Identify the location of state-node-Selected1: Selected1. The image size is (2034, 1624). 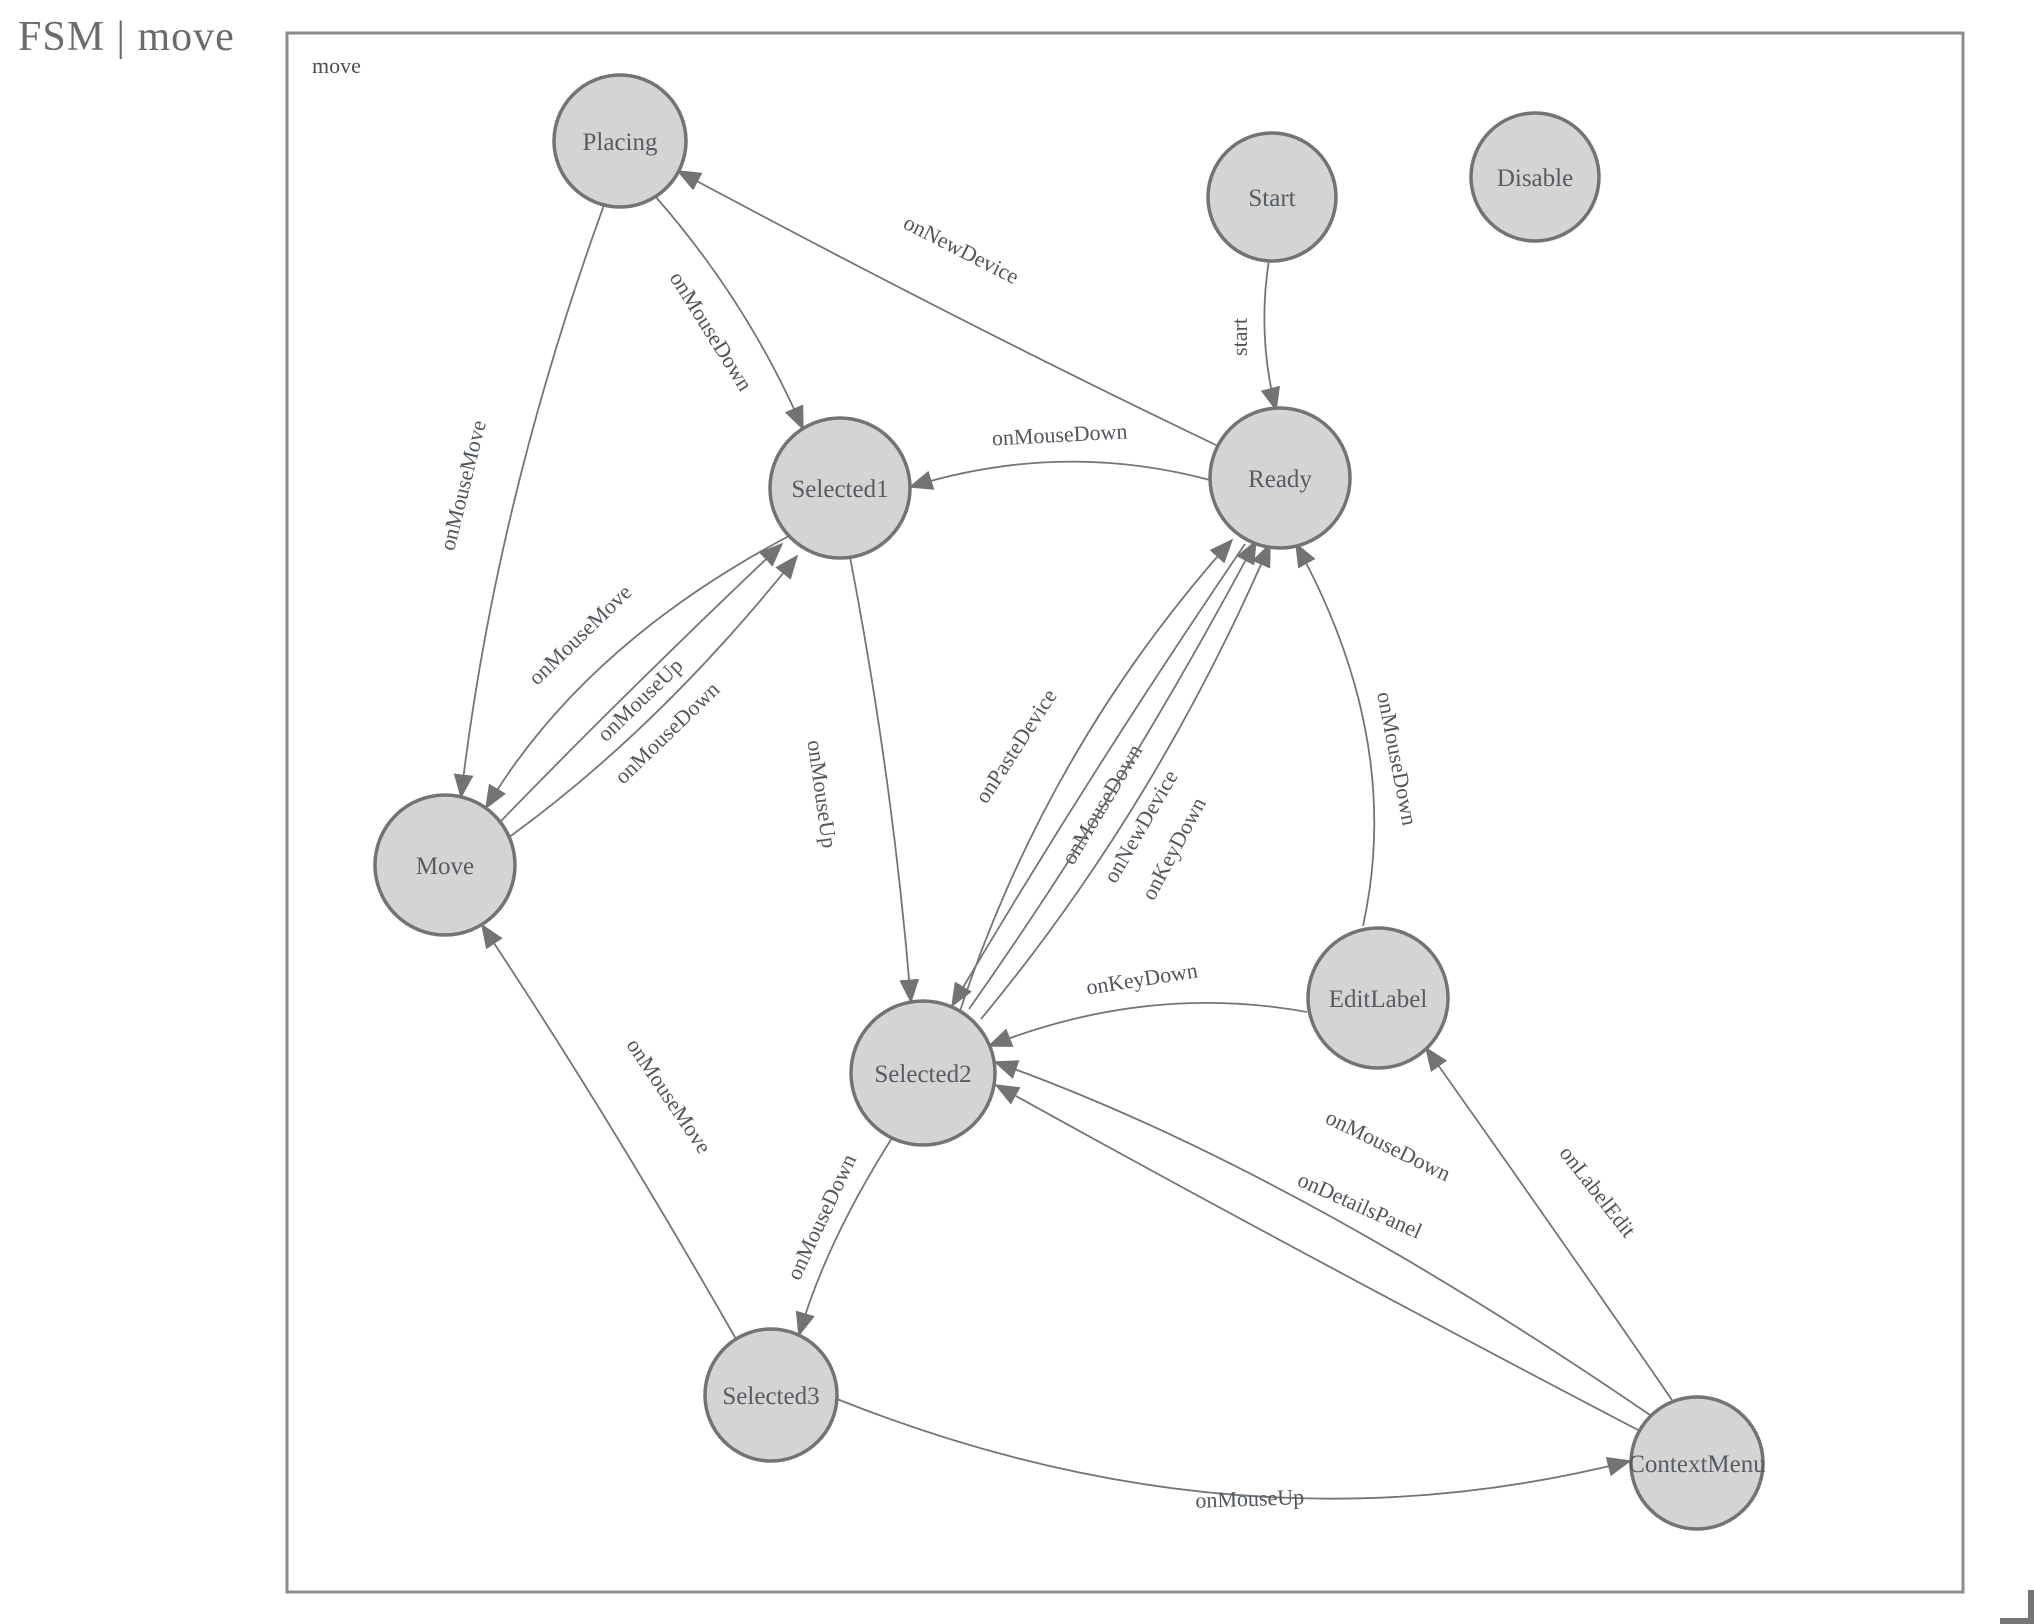
(840, 488).